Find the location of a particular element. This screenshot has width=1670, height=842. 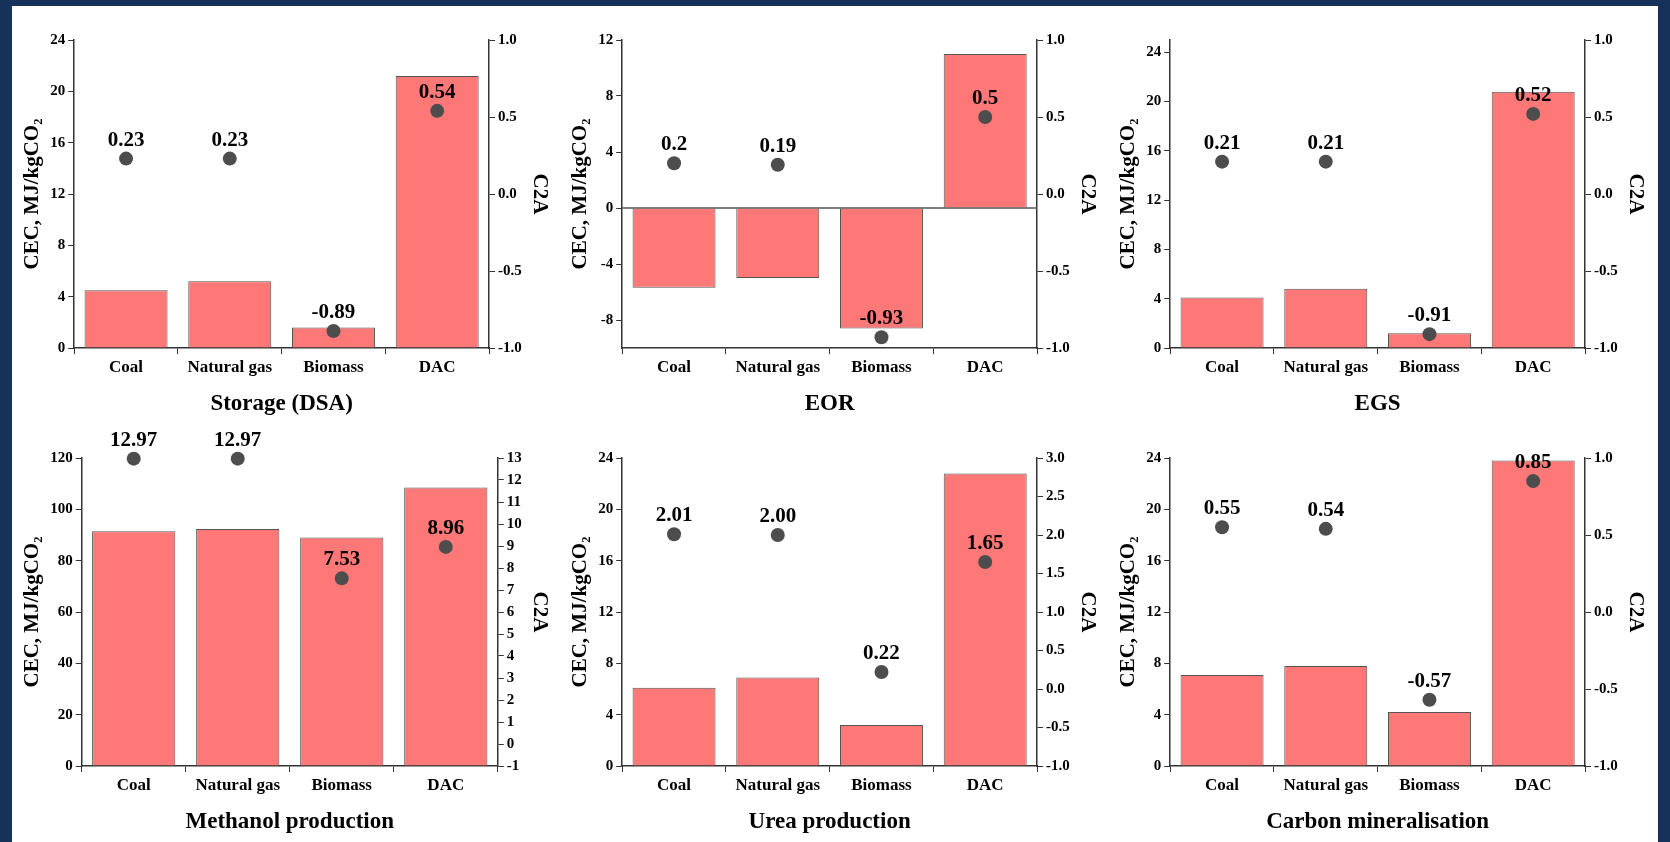

y2-tick-label: 7 is located at coordinates (510, 588).